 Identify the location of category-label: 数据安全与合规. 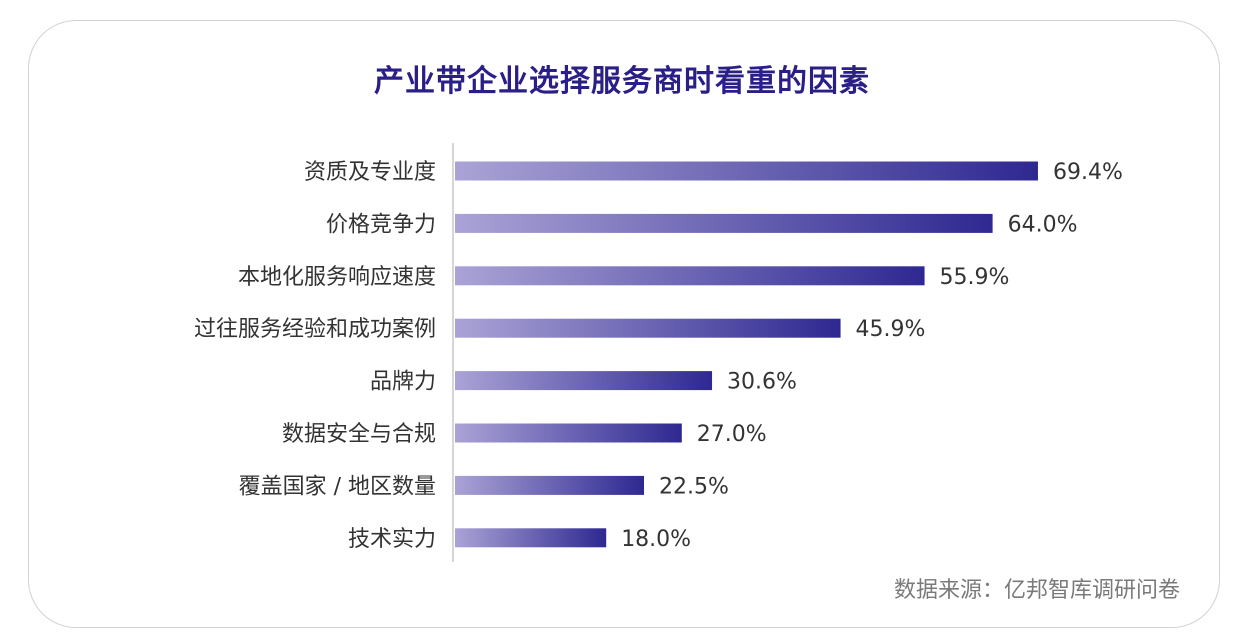
(359, 434).